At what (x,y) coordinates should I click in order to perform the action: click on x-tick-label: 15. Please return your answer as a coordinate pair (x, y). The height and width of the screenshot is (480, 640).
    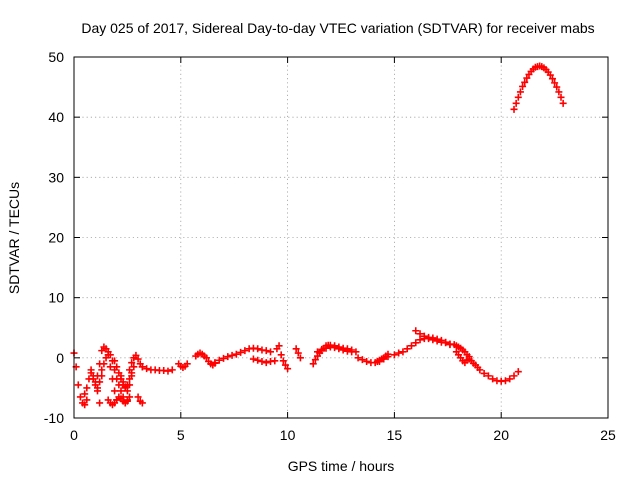
    Looking at the image, I should click on (395, 435).